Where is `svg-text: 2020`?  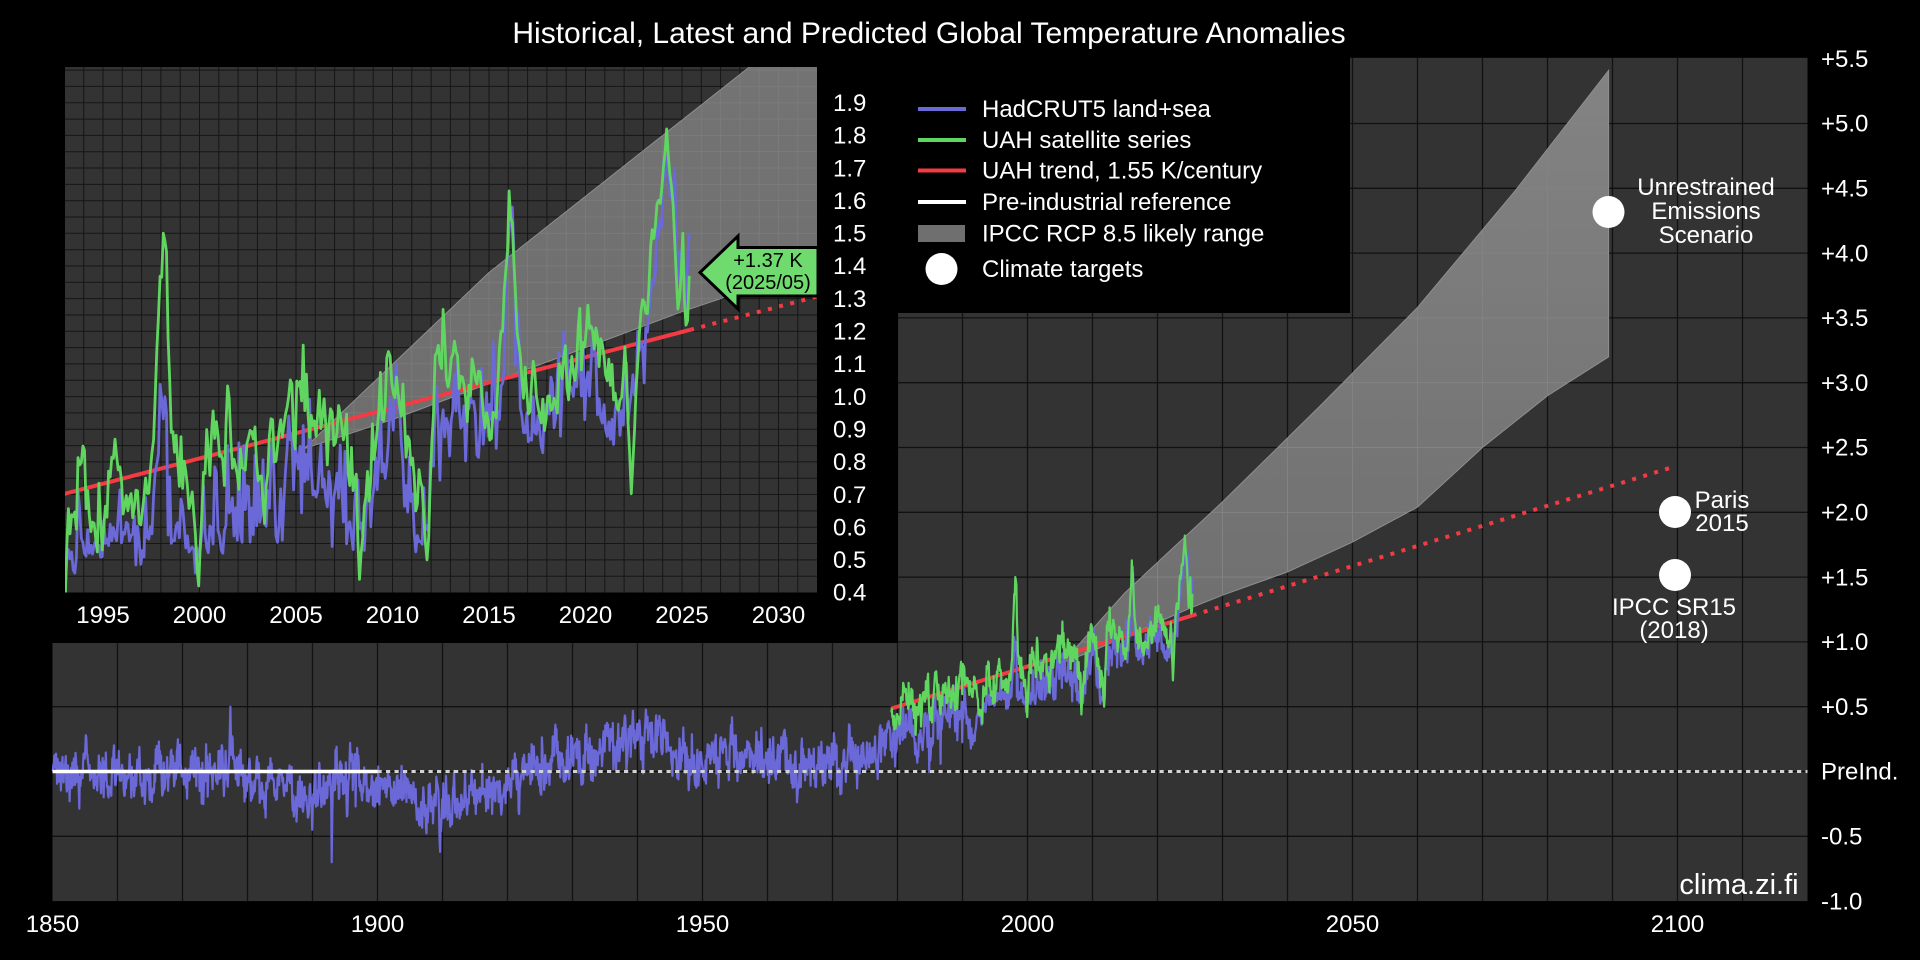
svg-text: 2020 is located at coordinates (585, 615).